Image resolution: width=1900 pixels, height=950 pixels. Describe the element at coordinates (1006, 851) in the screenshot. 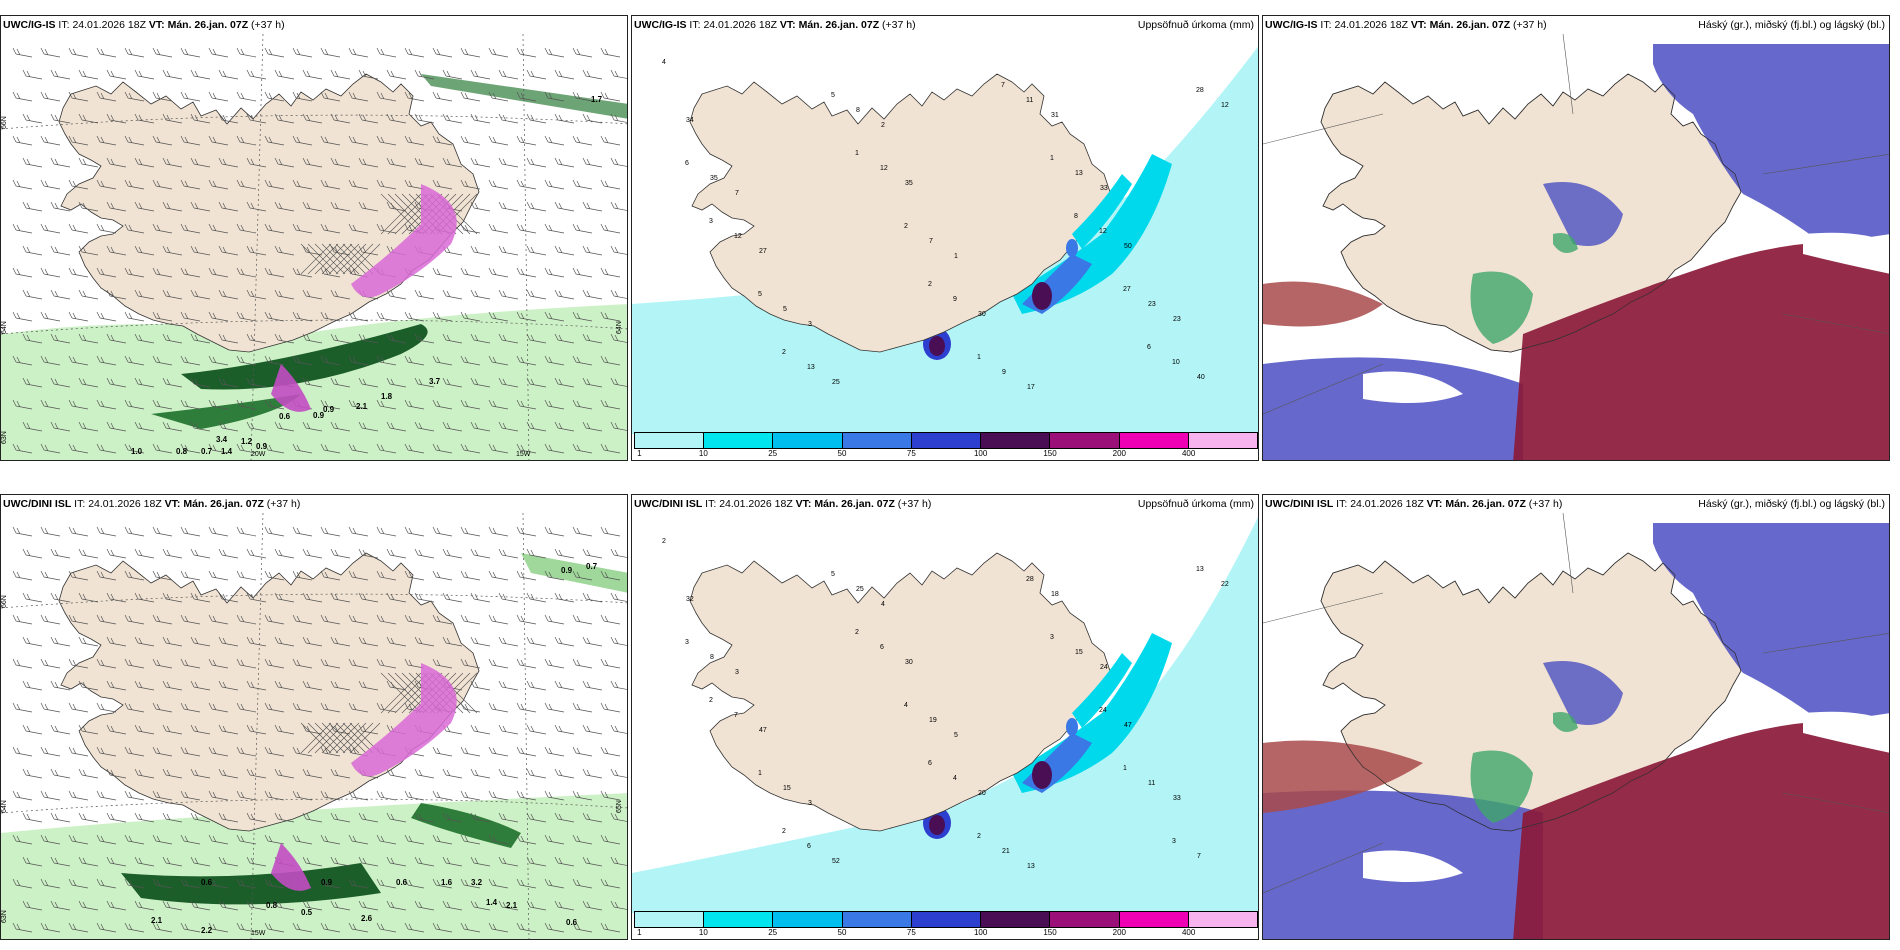

I see `precip-value: 21` at that location.